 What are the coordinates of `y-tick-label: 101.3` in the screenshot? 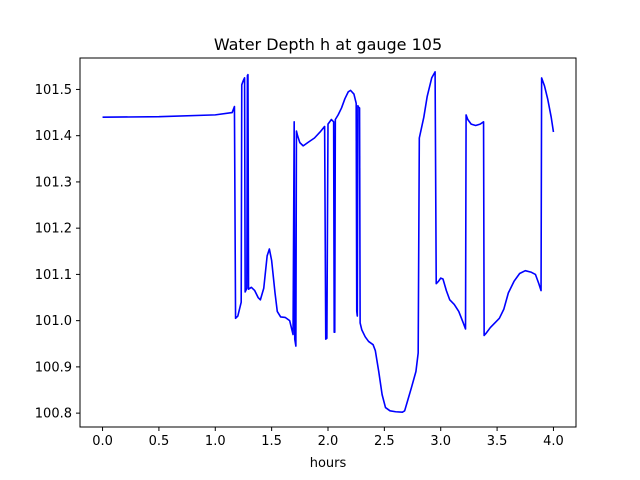 It's located at (53, 182).